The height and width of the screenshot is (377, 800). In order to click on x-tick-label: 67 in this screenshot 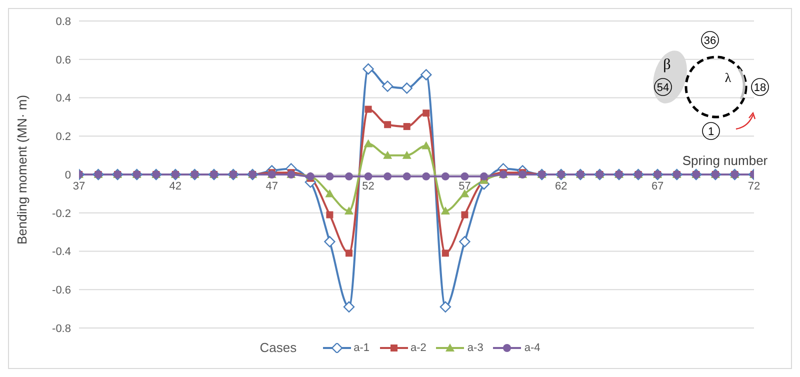, I will do `click(657, 186)`.